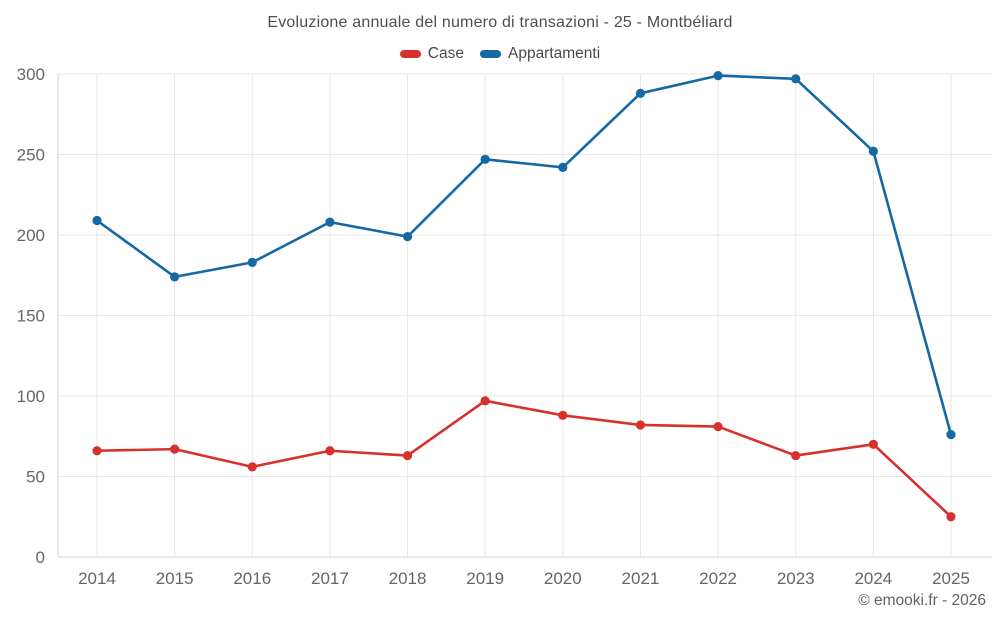 This screenshot has height=625, width=1000. Describe the element at coordinates (31, 235) in the screenshot. I see `y-axis-tick-label-200: 200` at that location.